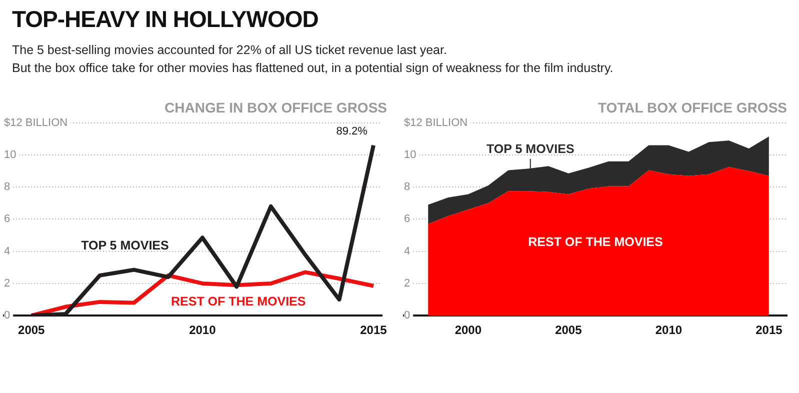 This screenshot has height=393, width=799. Describe the element at coordinates (313, 68) in the screenshot. I see `text: But the box office take for other movies has flattened out, in a potential sign of weakness for the film industry.` at that location.